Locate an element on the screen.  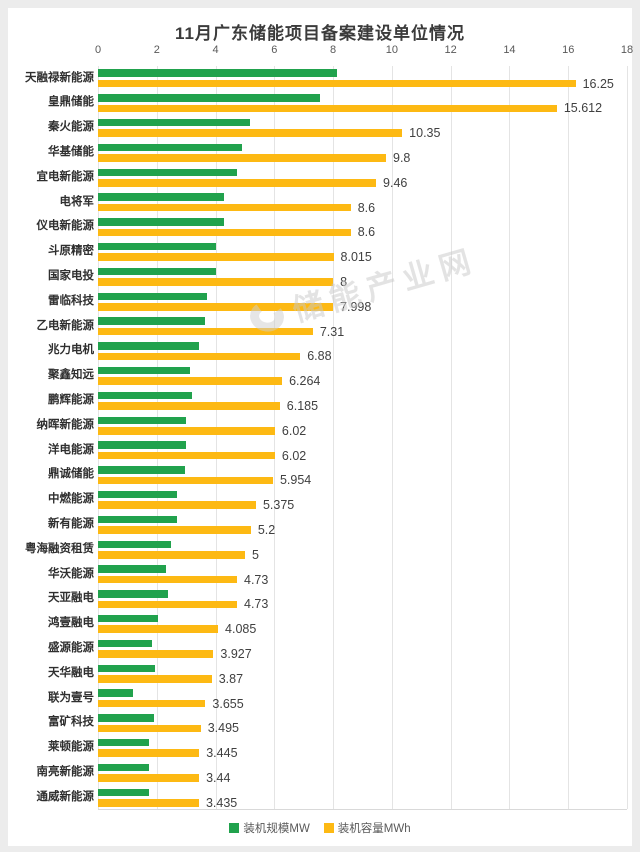
bar-pair: 5.2 is located at coordinates (362, 524).